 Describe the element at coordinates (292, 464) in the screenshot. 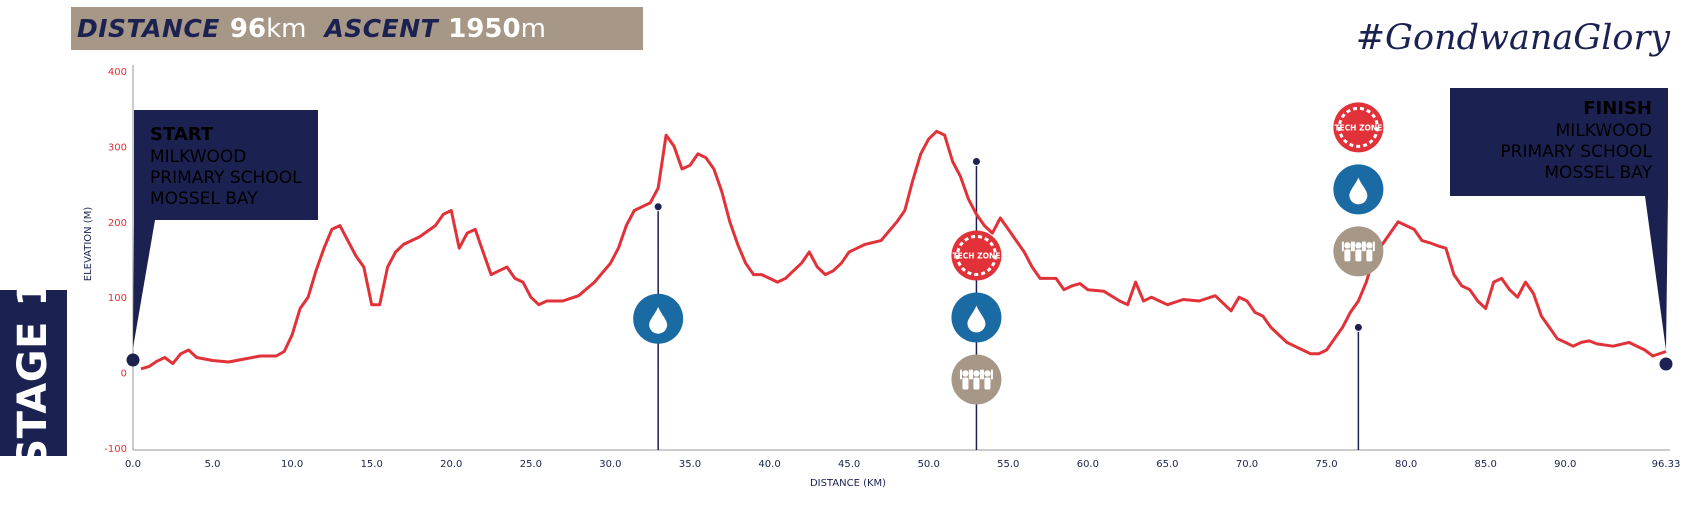

I see `x-tick-label: 10.0` at that location.